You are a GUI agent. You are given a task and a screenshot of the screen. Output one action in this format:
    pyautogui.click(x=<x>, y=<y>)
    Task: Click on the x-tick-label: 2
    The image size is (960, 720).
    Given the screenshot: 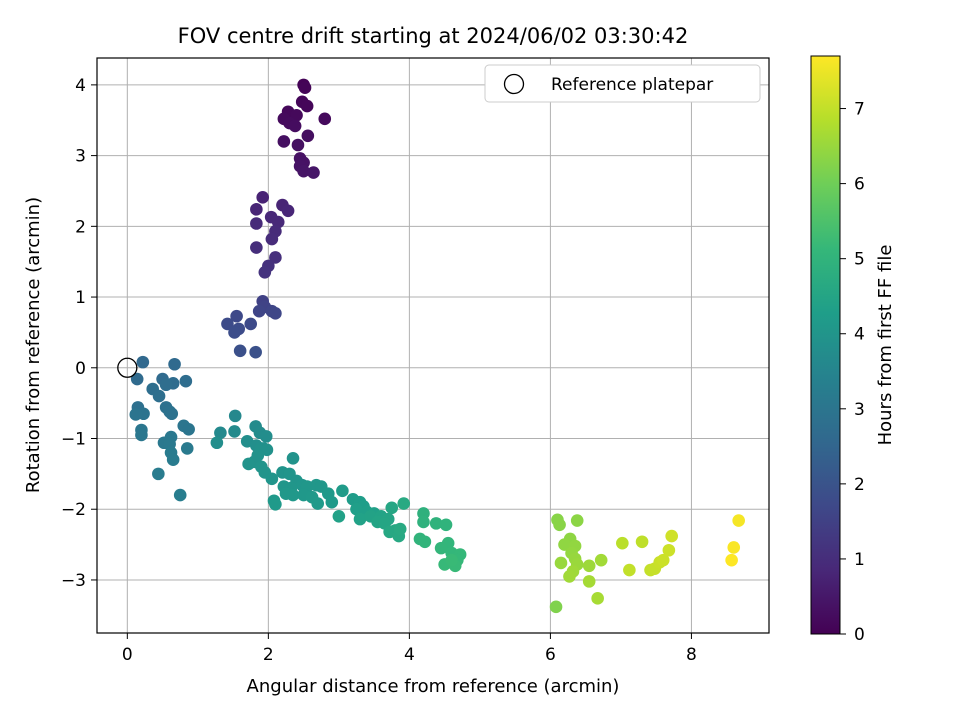 What is the action you would take?
    pyautogui.click(x=268, y=655)
    